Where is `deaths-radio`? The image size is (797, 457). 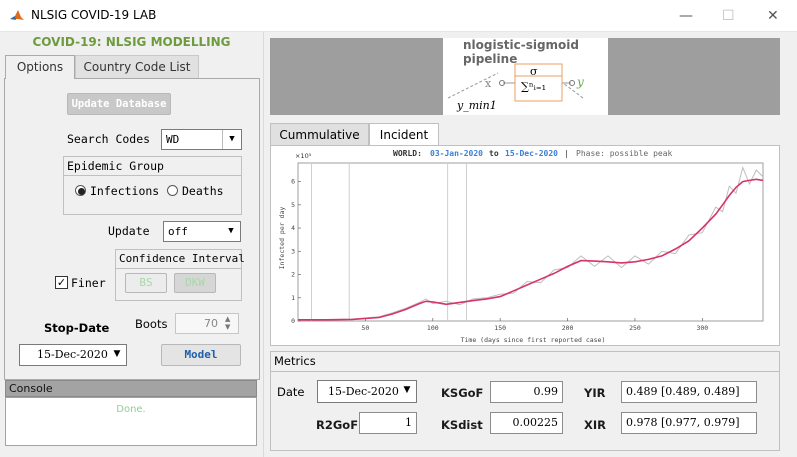 deaths-radio is located at coordinates (172, 190).